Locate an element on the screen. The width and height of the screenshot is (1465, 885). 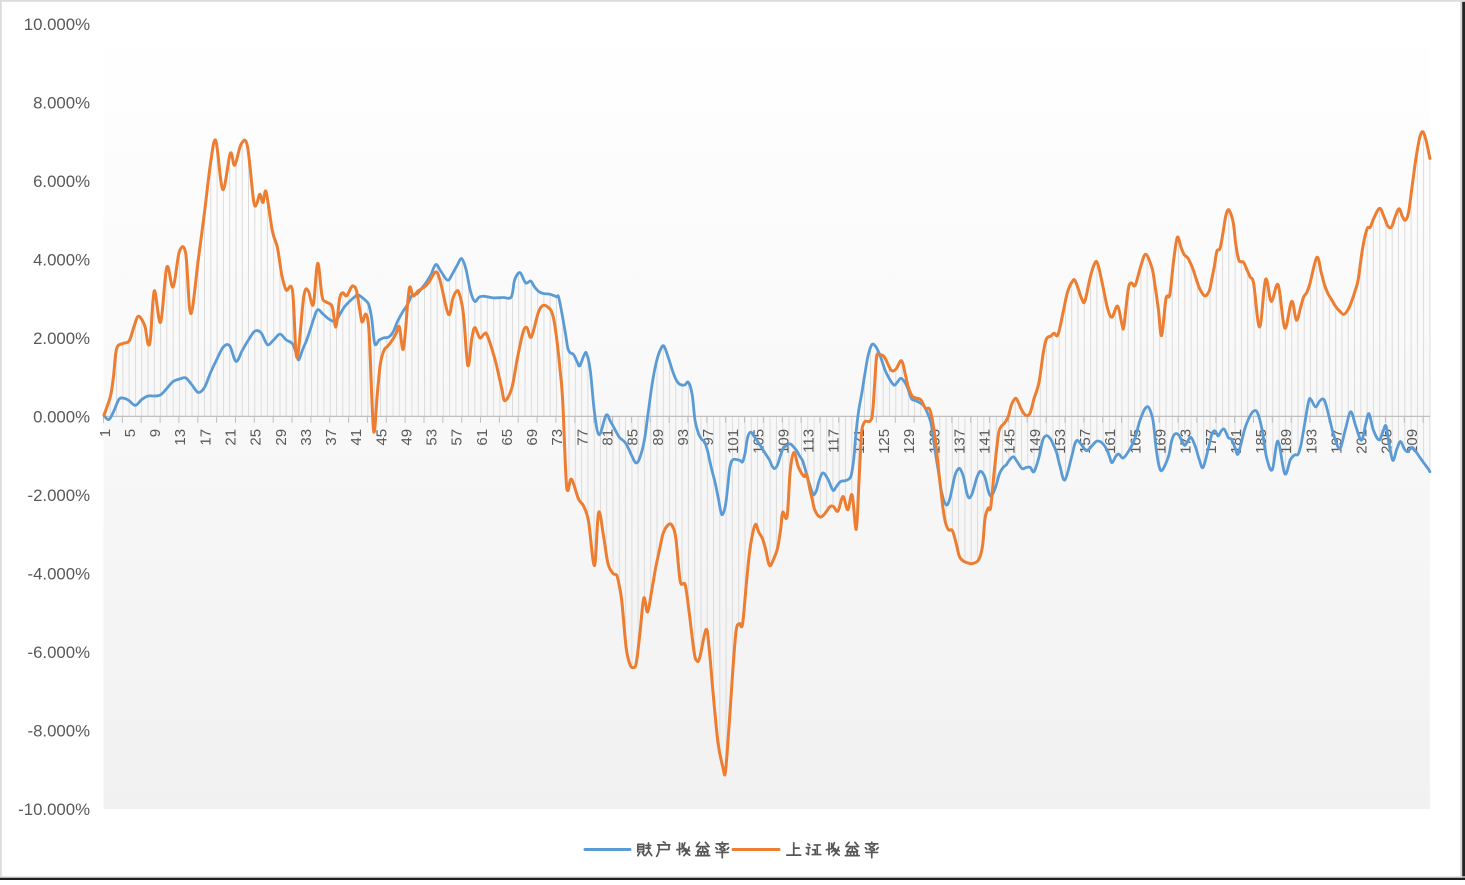
svg-text: 2.000% is located at coordinates (61, 338).